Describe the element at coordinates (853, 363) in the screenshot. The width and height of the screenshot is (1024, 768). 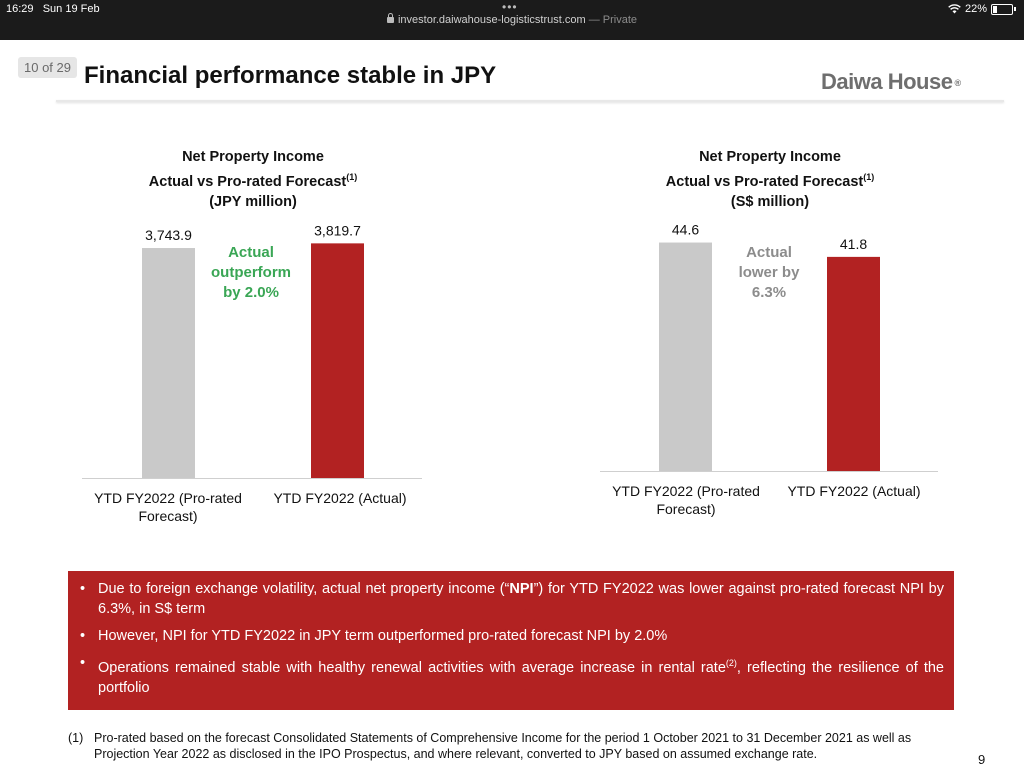
I see `chart-sgd-bar-actual` at that location.